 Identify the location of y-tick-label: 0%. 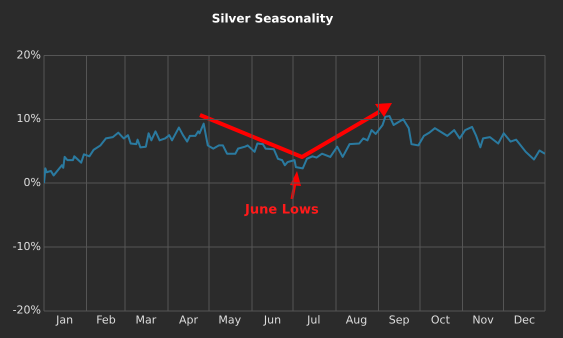
(32, 182).